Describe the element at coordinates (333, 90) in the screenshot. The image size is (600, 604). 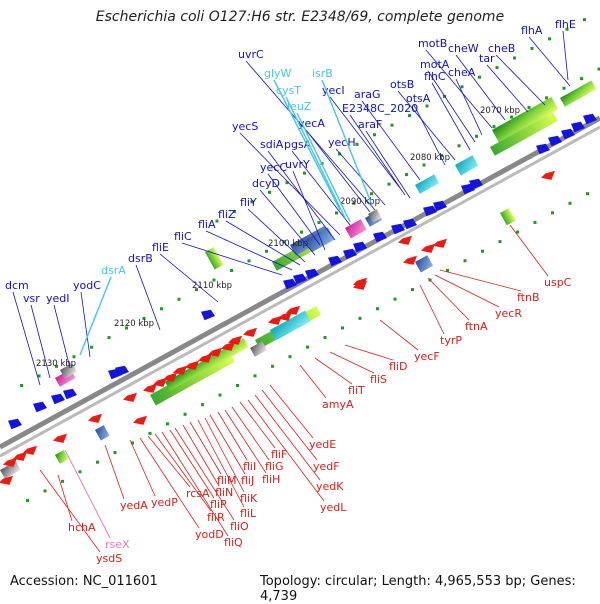
I see `gene-label-yeci: yecI` at that location.